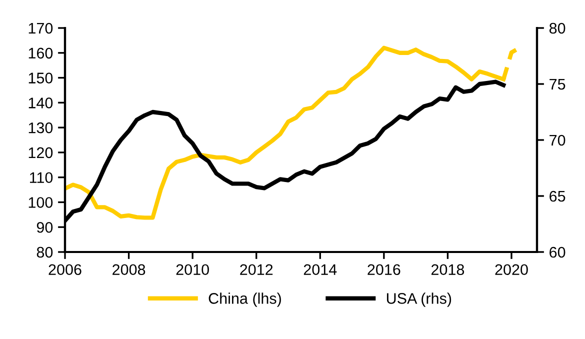  I want to click on x-tick-label: 2020, so click(511, 270).